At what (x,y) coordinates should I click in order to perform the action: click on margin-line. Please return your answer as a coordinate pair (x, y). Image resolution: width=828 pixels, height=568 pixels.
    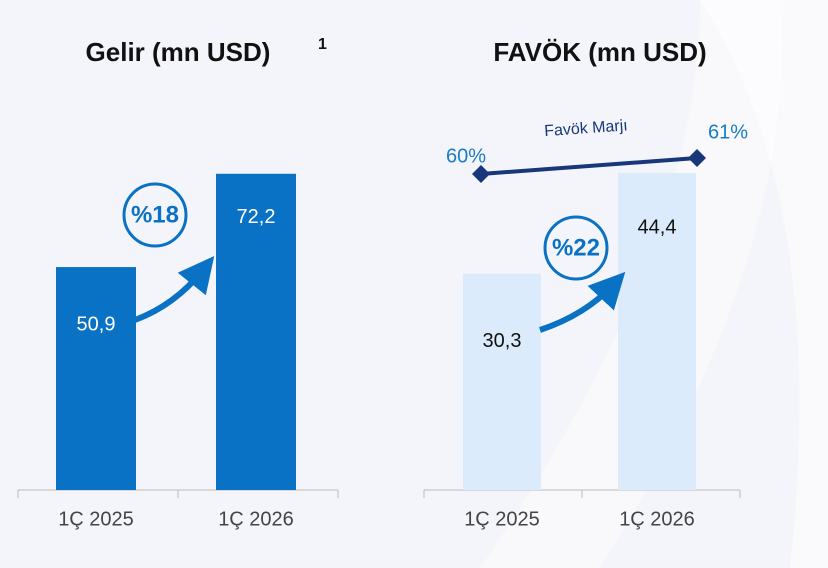
    Looking at the image, I should click on (589, 166).